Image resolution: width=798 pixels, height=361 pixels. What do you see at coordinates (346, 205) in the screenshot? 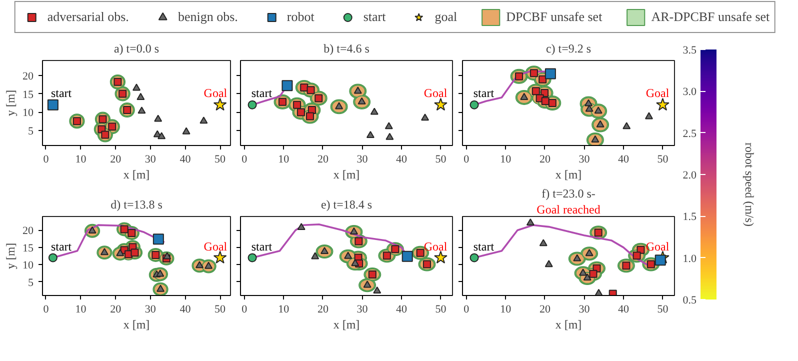
I see `chart-title: e) t=18.4 s` at bounding box center [346, 205].